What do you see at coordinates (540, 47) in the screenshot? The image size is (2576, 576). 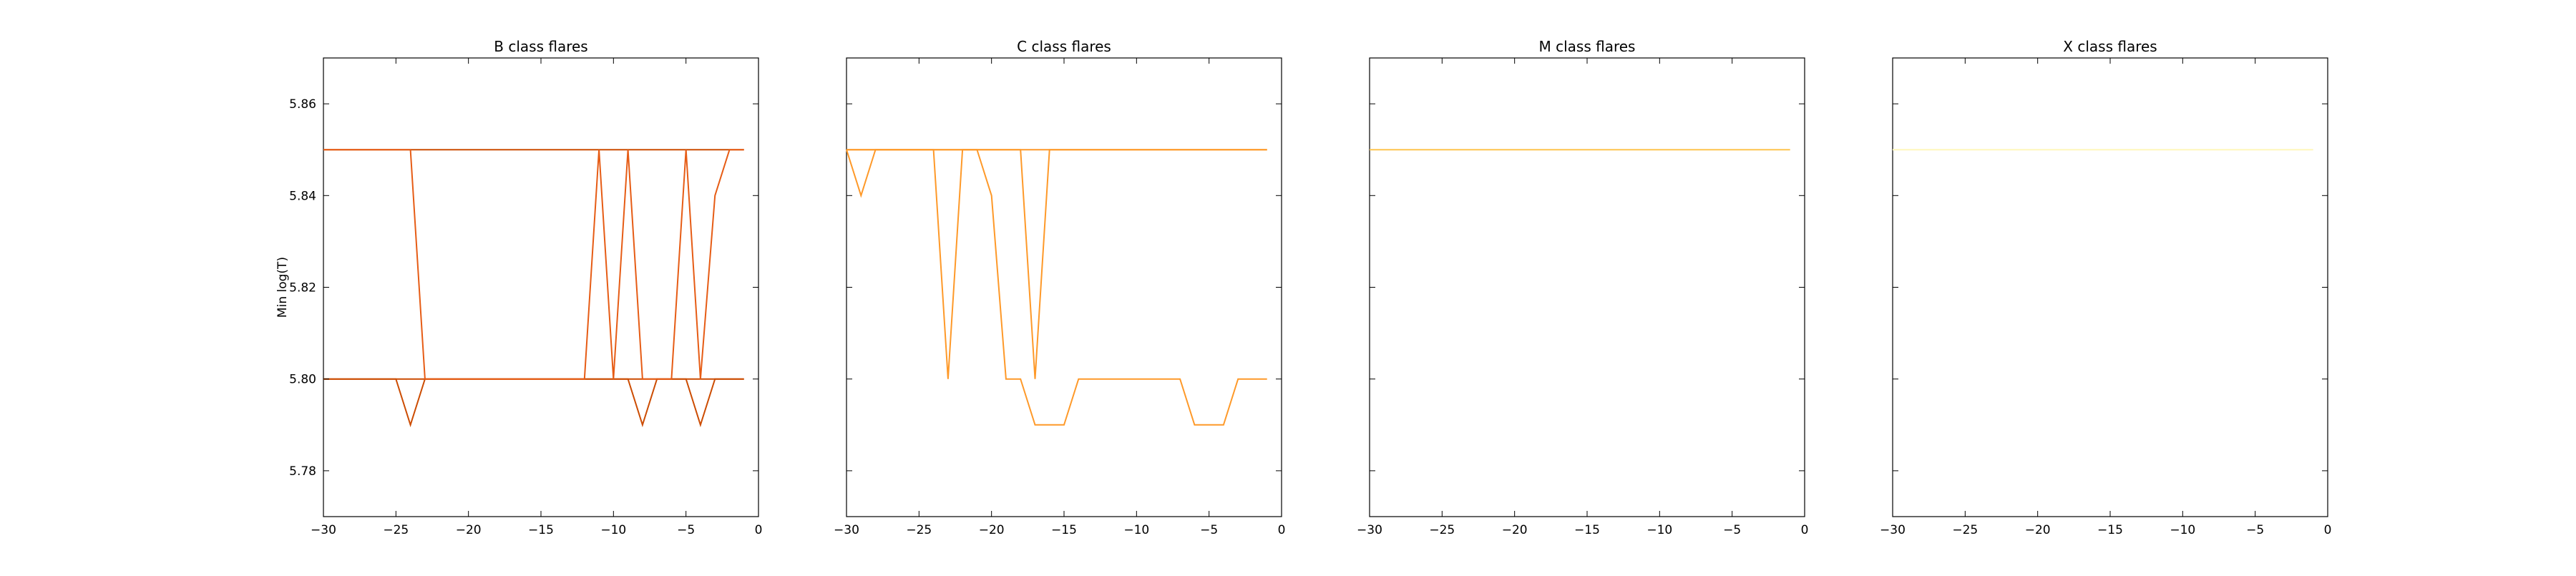 I see `chart-title: B class flares` at bounding box center [540, 47].